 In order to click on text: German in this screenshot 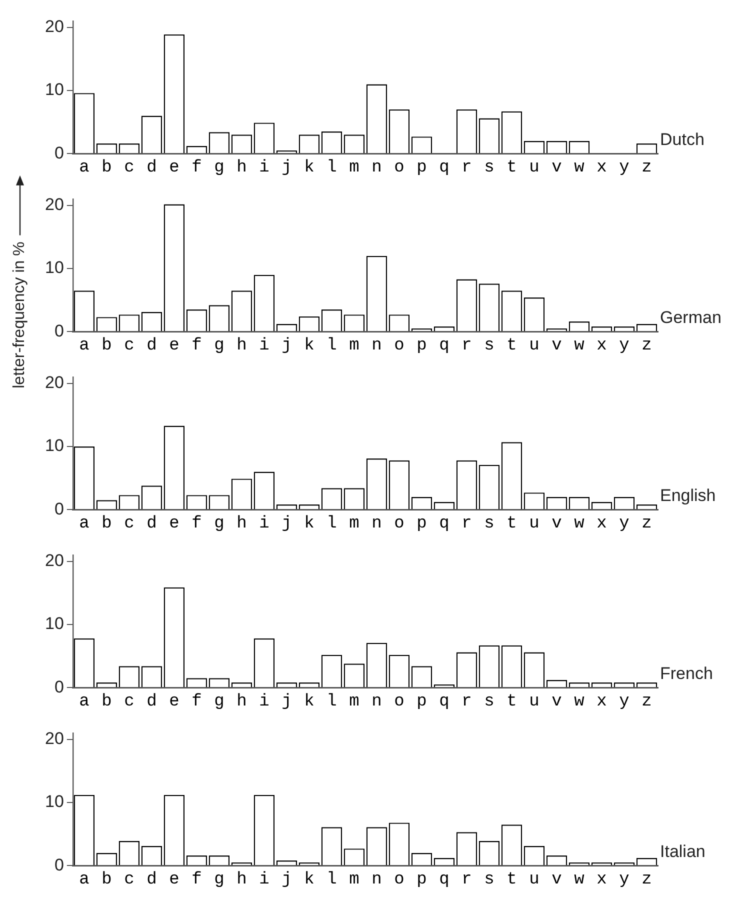, I will do `click(691, 318)`.